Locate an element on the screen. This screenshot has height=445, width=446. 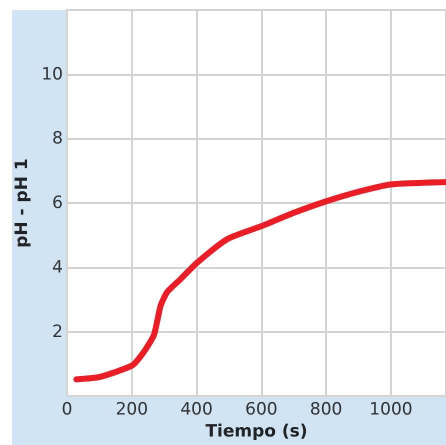
x-tick-label: 0 is located at coordinates (67, 410).